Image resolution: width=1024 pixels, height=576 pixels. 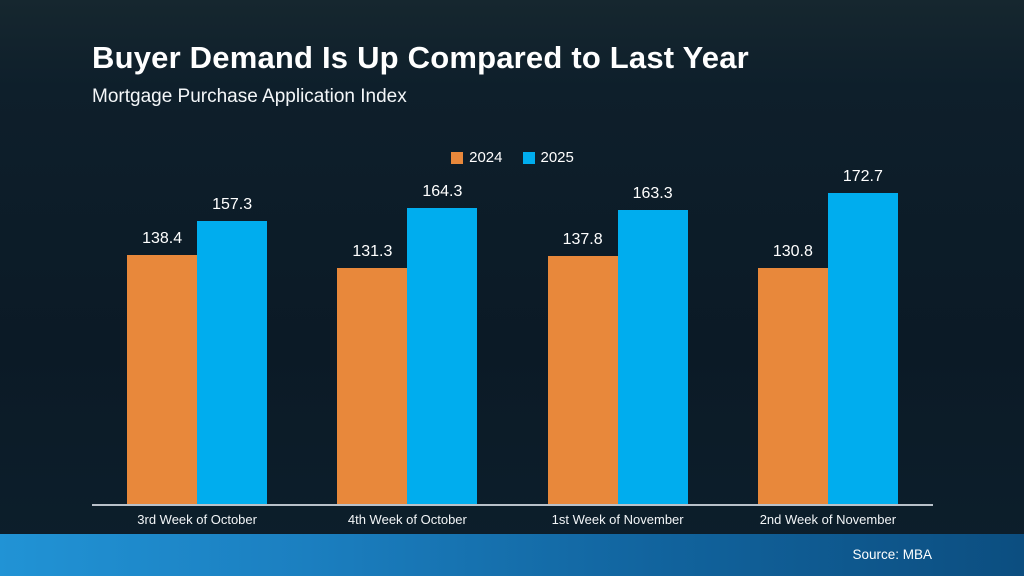 I want to click on bar-column-2024: 138.4, so click(x=162, y=367).